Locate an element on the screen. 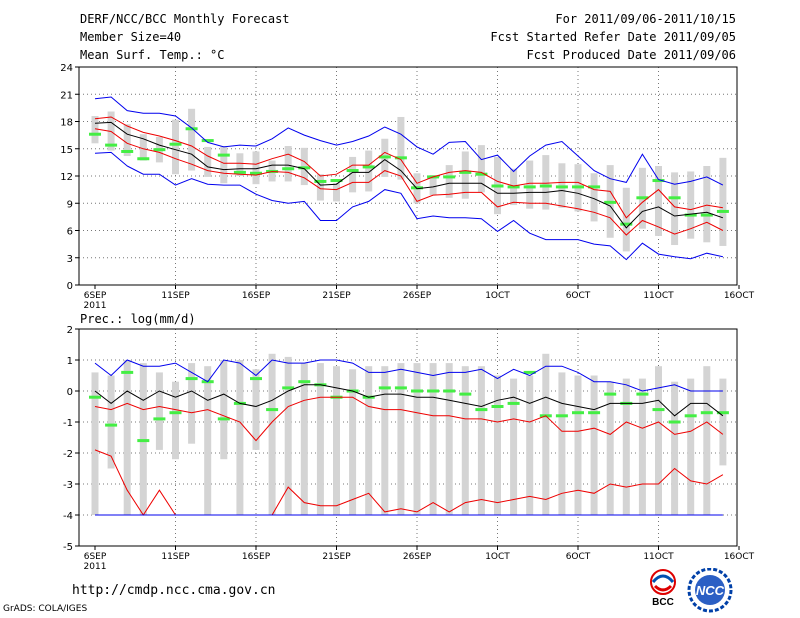 This screenshot has width=800, height=618. x-tick-label: 16SEP is located at coordinates (256, 296).